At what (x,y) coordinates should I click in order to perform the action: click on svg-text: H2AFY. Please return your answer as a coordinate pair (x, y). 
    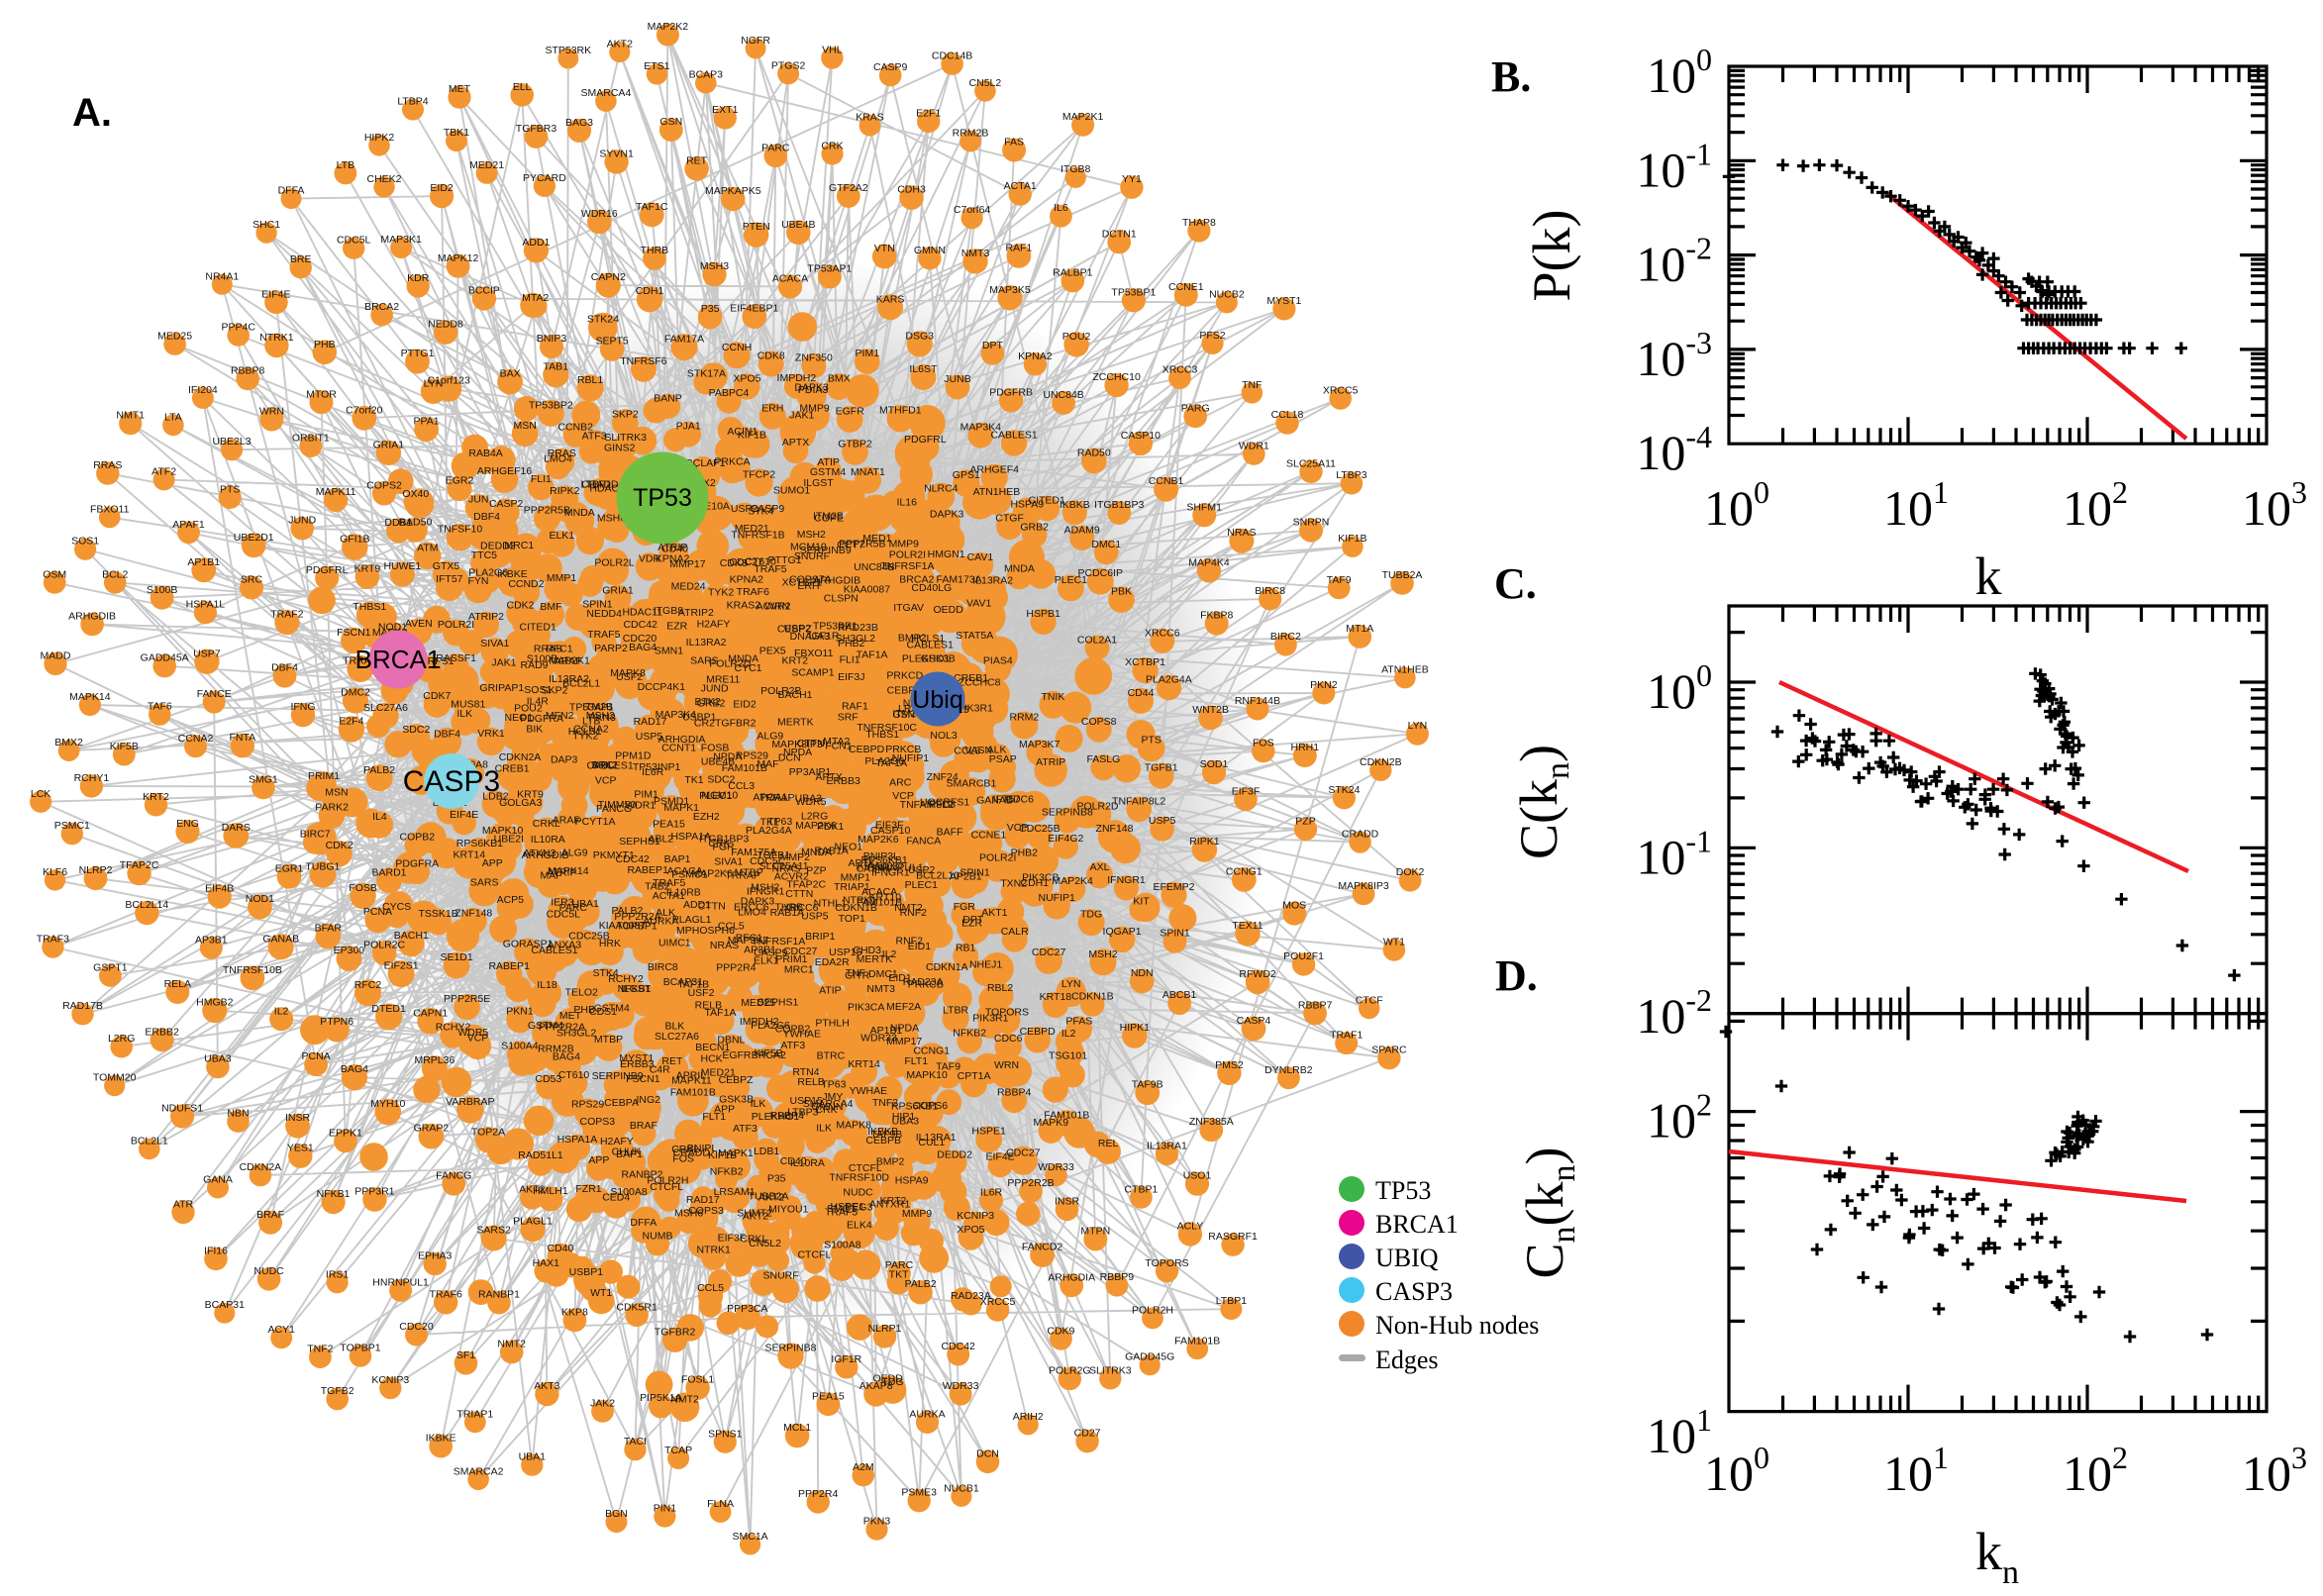
    Looking at the image, I should click on (617, 1141).